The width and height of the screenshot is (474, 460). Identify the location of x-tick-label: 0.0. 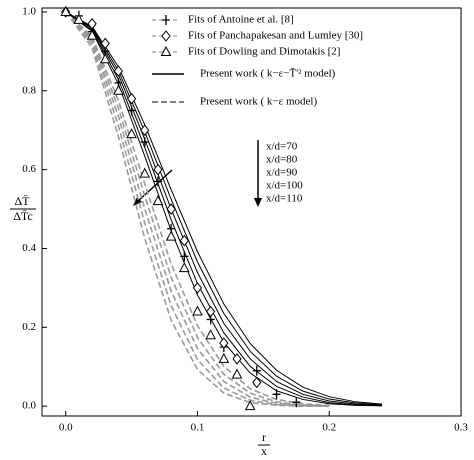
(66, 428).